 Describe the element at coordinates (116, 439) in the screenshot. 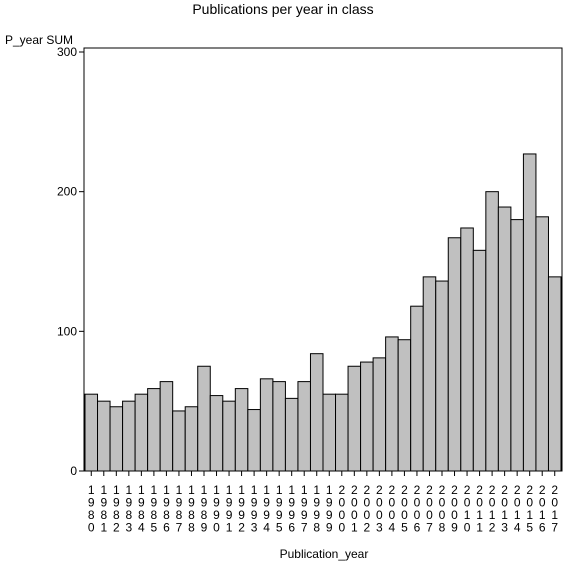

I see `bar-1982` at that location.